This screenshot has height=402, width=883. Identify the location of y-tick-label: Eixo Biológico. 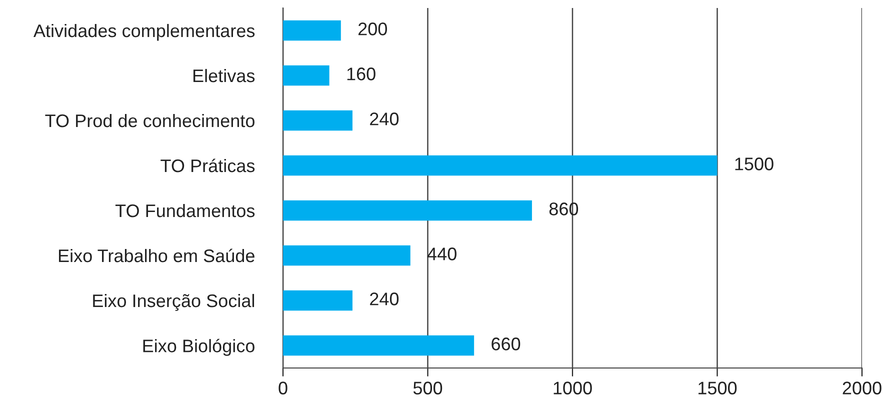
(198, 347).